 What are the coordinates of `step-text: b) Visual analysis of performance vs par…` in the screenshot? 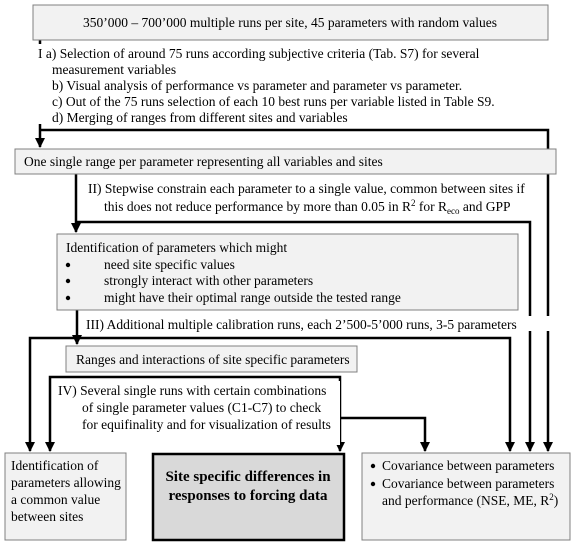 It's located at (257, 85).